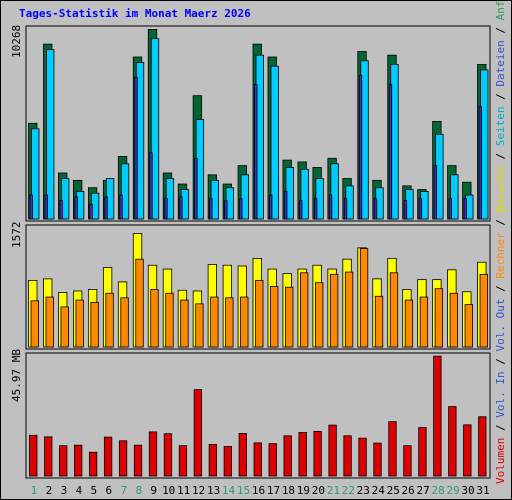  Describe the element at coordinates (213, 490) in the screenshot. I see `tick-label-day-13: 13` at that location.